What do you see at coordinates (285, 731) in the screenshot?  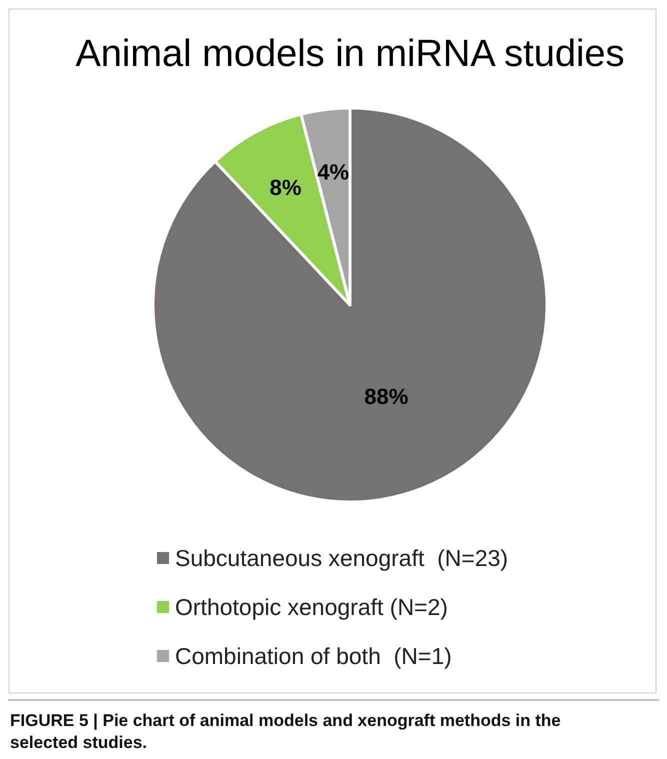 I see `caption: FIGURE 5 | Pie chart of animal models and xenograft methods in the selected studies.` at bounding box center [285, 731].